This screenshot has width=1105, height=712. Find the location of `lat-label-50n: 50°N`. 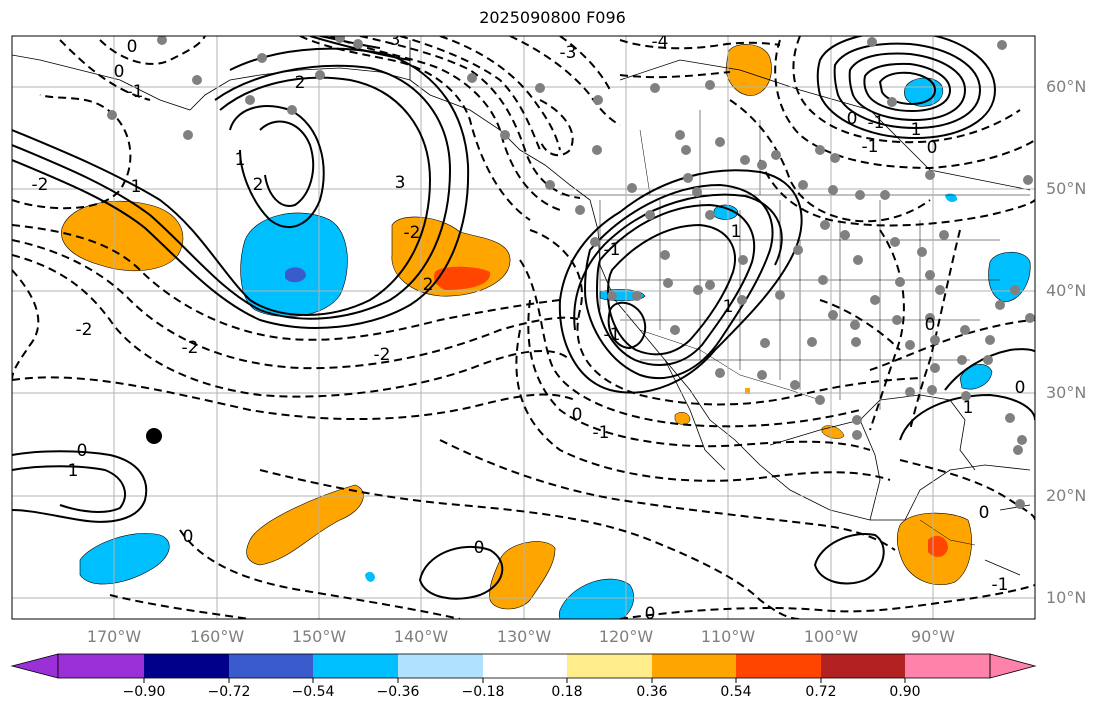

lat-label-50n: 50°N is located at coordinates (1066, 188).